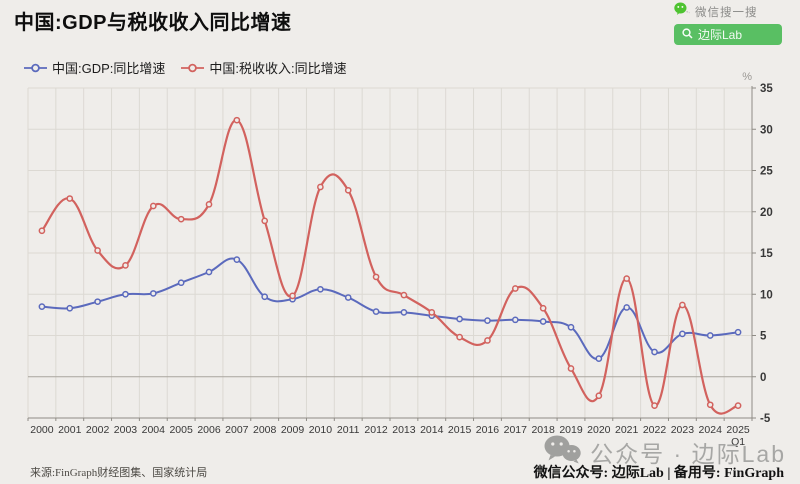 The height and width of the screenshot is (484, 800). Describe the element at coordinates (766, 213) in the screenshot. I see `svg-text: 20` at that location.